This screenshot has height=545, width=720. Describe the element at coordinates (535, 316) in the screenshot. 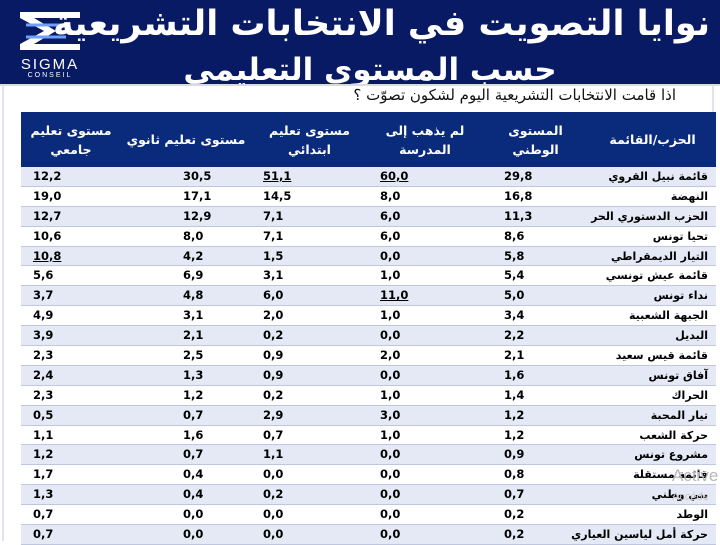

I see `value-cell: 3,4` at that location.